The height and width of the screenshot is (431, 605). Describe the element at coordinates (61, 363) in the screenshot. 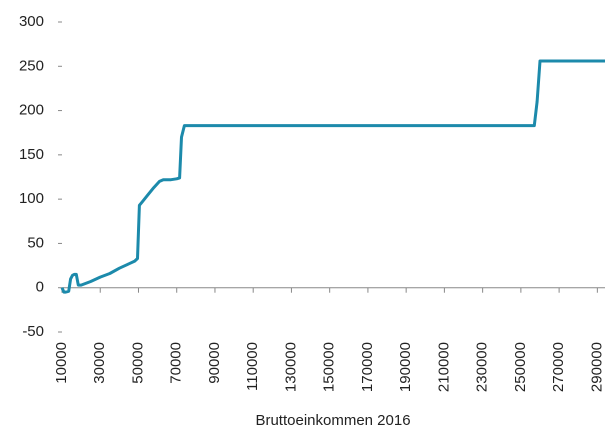

I see `x-tick-label: 10000` at that location.